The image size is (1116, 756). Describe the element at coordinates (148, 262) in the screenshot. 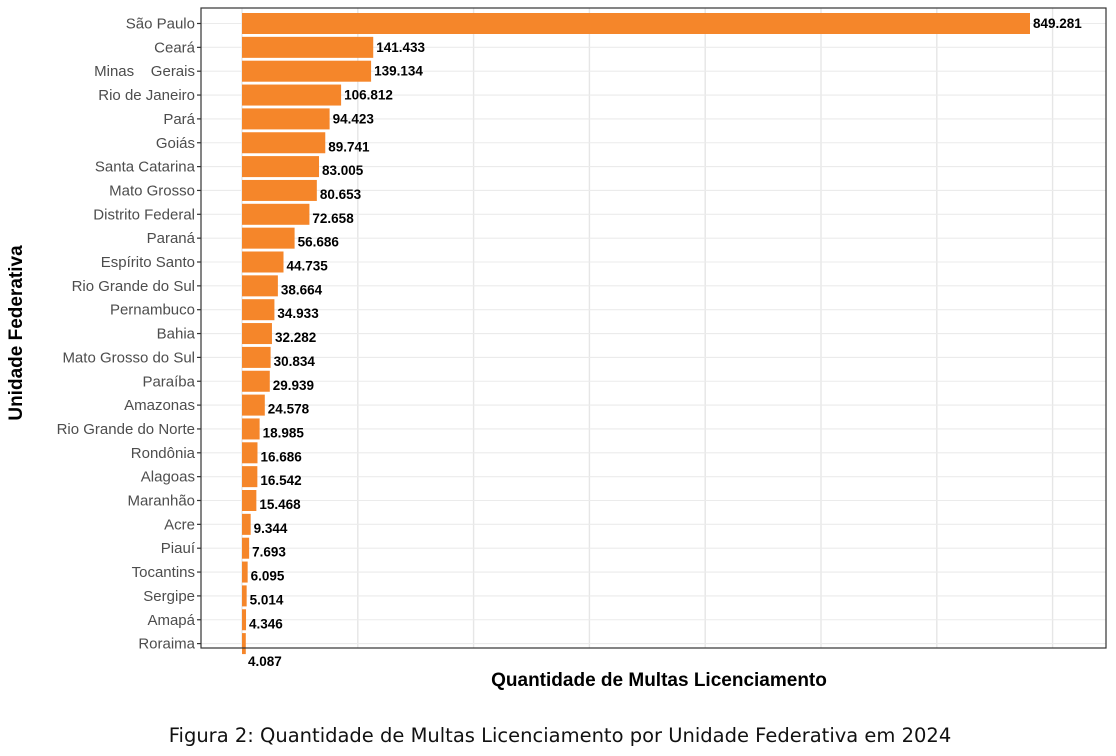

I see `y-tick-label: Espírito Santo` at that location.